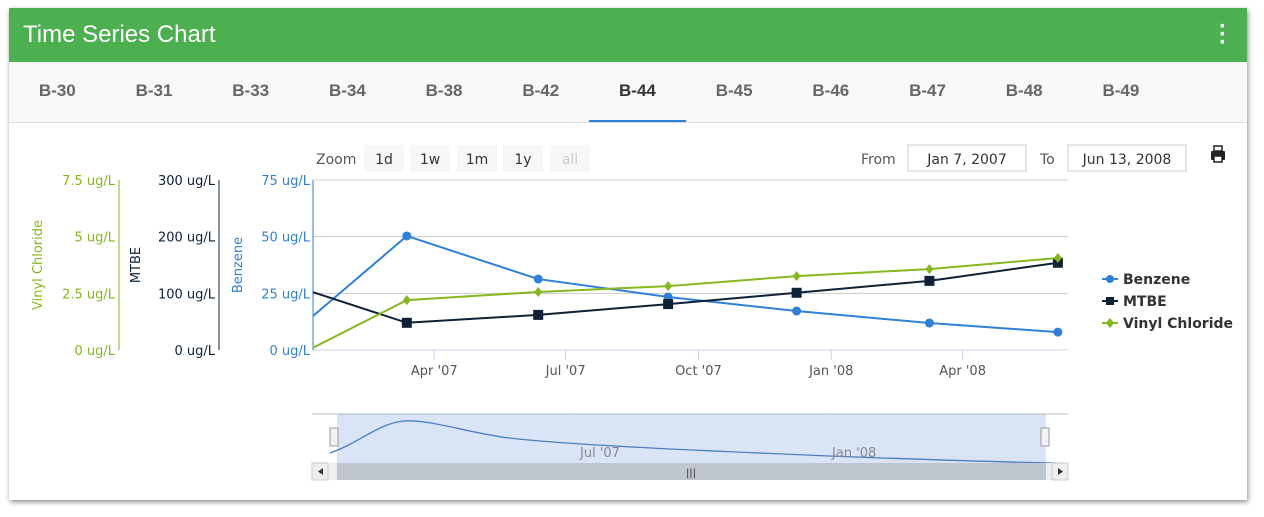 This screenshot has width=1264, height=517. I want to click on zoom-button-1d, so click(384, 158).